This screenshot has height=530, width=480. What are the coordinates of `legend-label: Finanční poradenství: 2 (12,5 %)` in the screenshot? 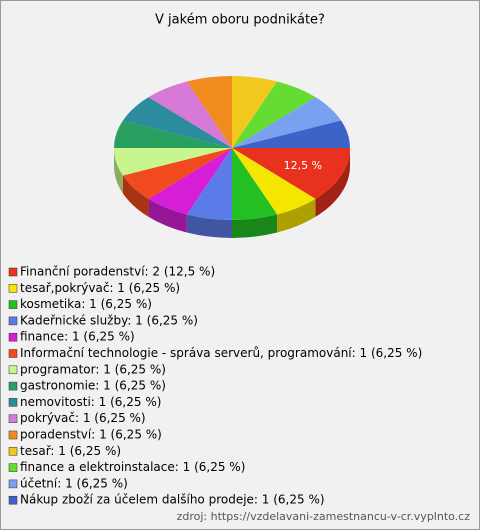 It's located at (117, 272).